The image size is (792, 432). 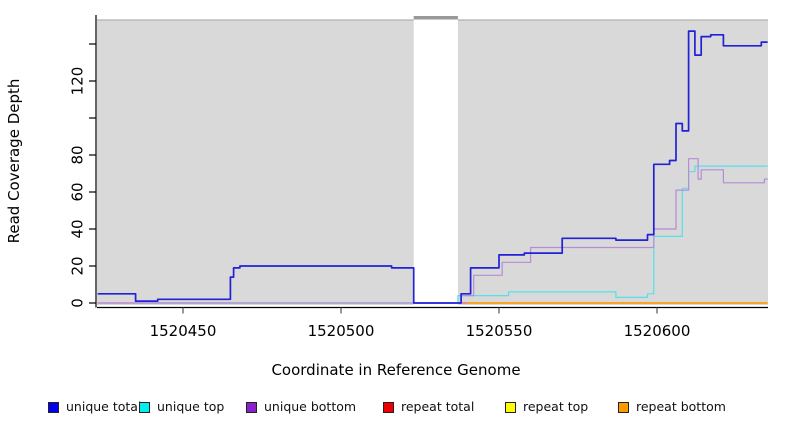 I want to click on legend-label: repeat total, so click(x=438, y=406).